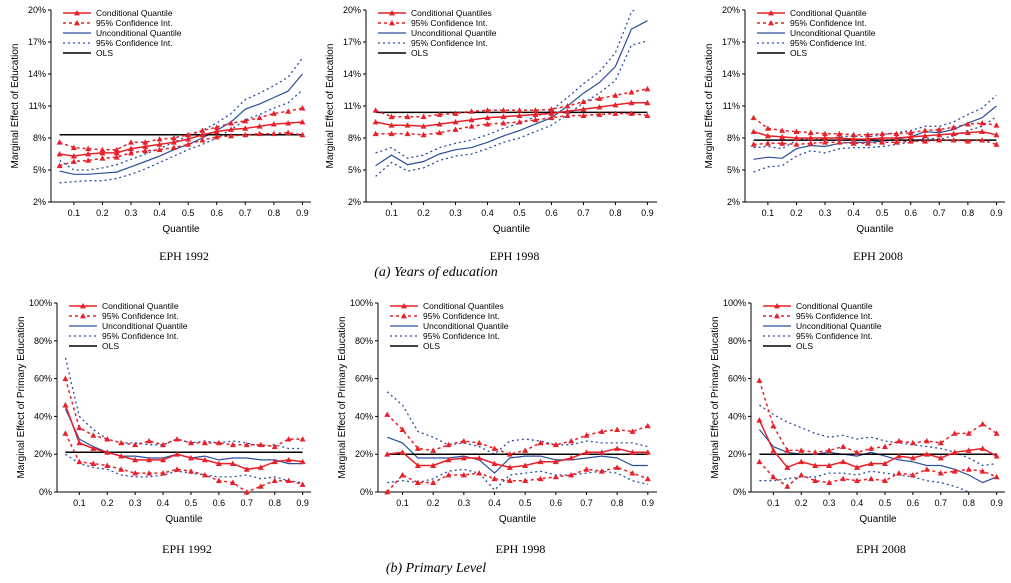 This screenshot has width=1011, height=583. I want to click on row-caption-a: (a) Years of education, so click(436, 272).